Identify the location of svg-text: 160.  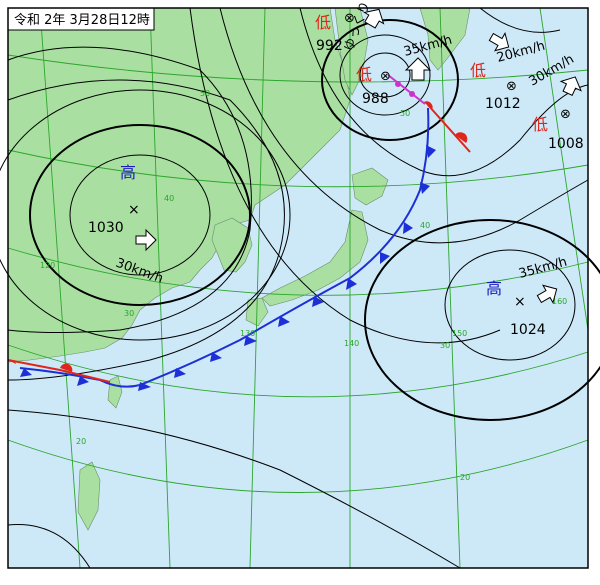
(559, 301).